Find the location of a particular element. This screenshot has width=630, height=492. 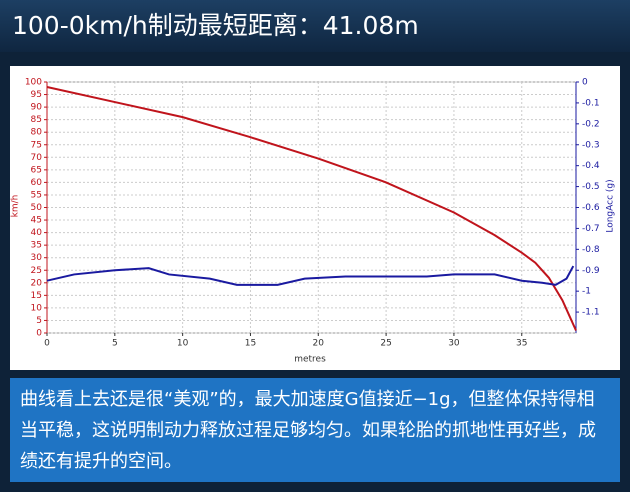

y-tick-label: 25 is located at coordinates (36, 271).